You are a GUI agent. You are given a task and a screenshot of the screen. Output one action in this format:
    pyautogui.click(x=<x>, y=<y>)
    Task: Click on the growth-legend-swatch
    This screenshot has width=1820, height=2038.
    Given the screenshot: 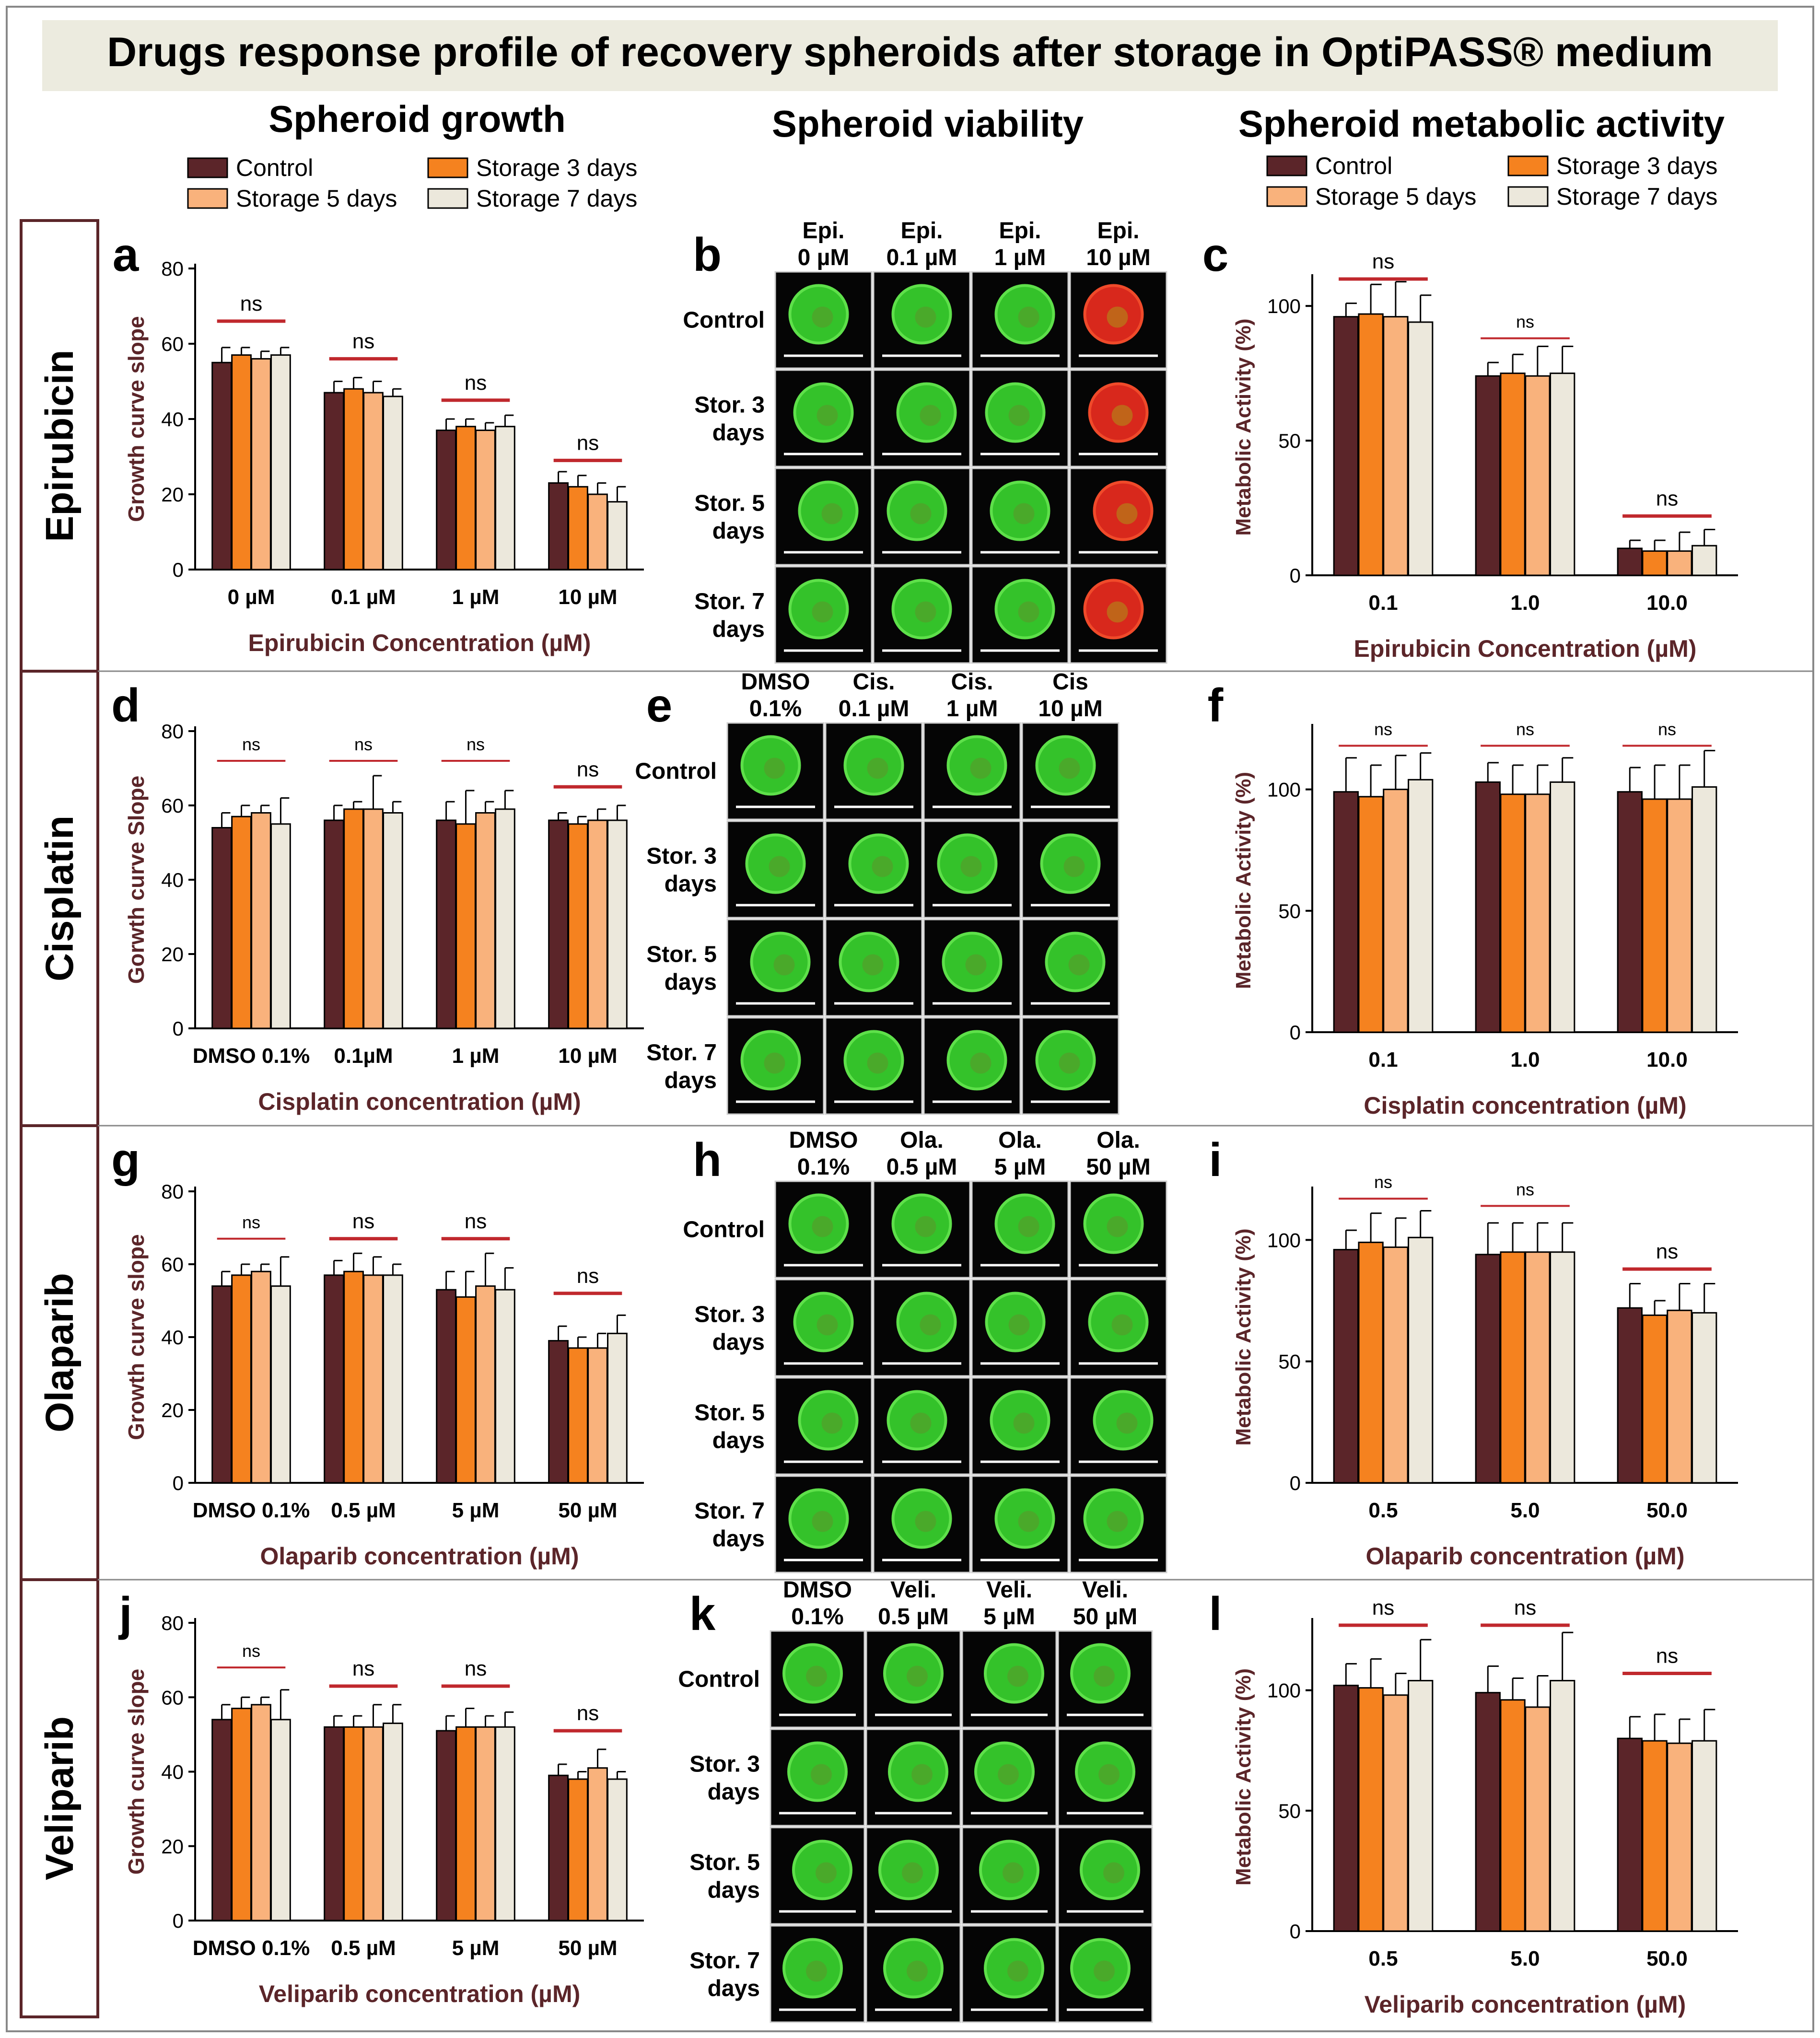 What is the action you would take?
    pyautogui.click(x=207, y=167)
    